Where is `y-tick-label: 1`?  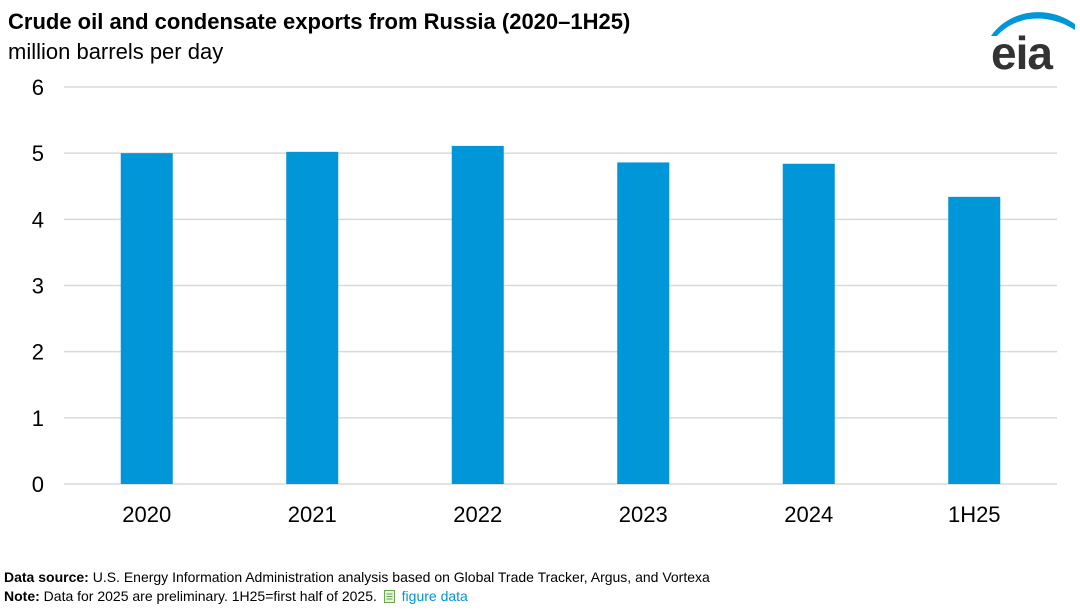
y-tick-label: 1 is located at coordinates (38, 418).